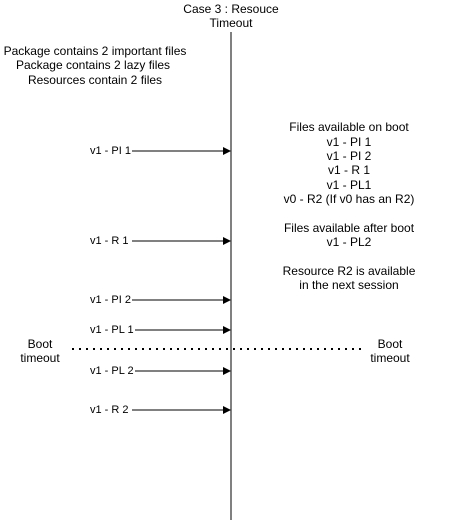 Image resolution: width=470 pixels, height=522 pixels. What do you see at coordinates (231, 23) in the screenshot?
I see `diagram-title-line2: Timeout` at bounding box center [231, 23].